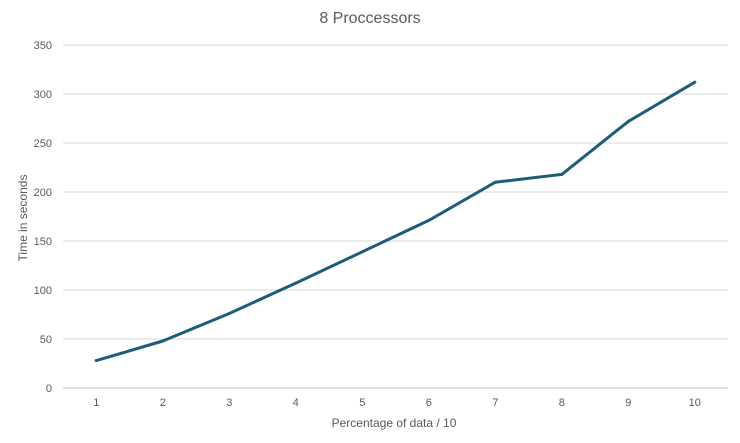 This screenshot has width=740, height=443. What do you see at coordinates (628, 403) in the screenshot?
I see `x-tick-label: 9` at bounding box center [628, 403].